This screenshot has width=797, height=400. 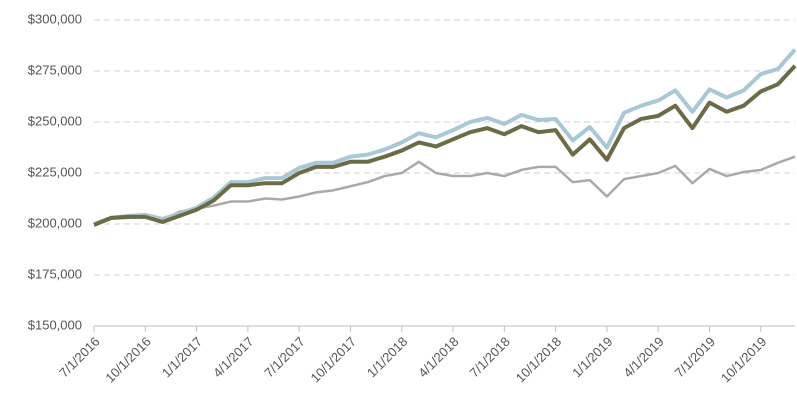 What do you see at coordinates (55, 69) in the screenshot?
I see `y-tick-label: $275,000` at bounding box center [55, 69].